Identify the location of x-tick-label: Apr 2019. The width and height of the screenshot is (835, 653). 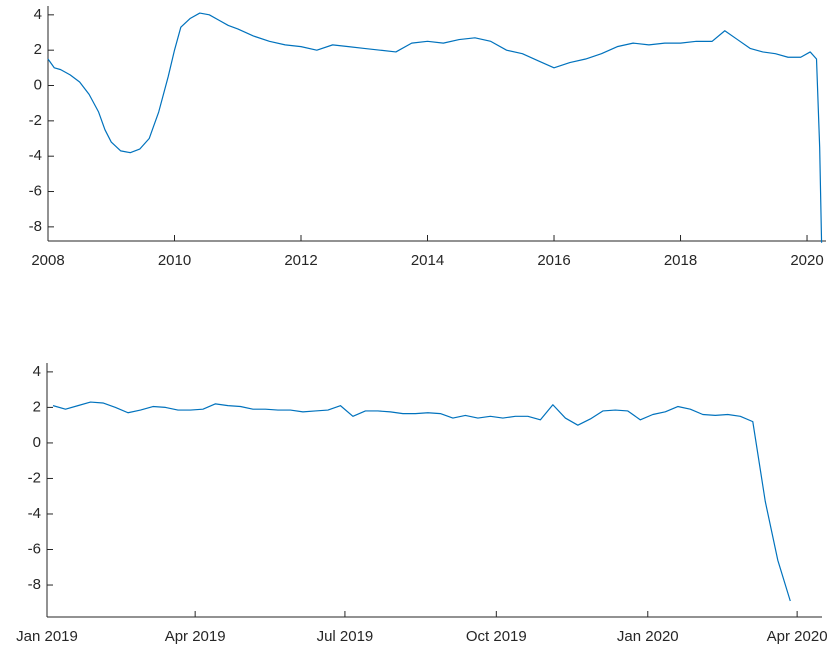
(195, 636).